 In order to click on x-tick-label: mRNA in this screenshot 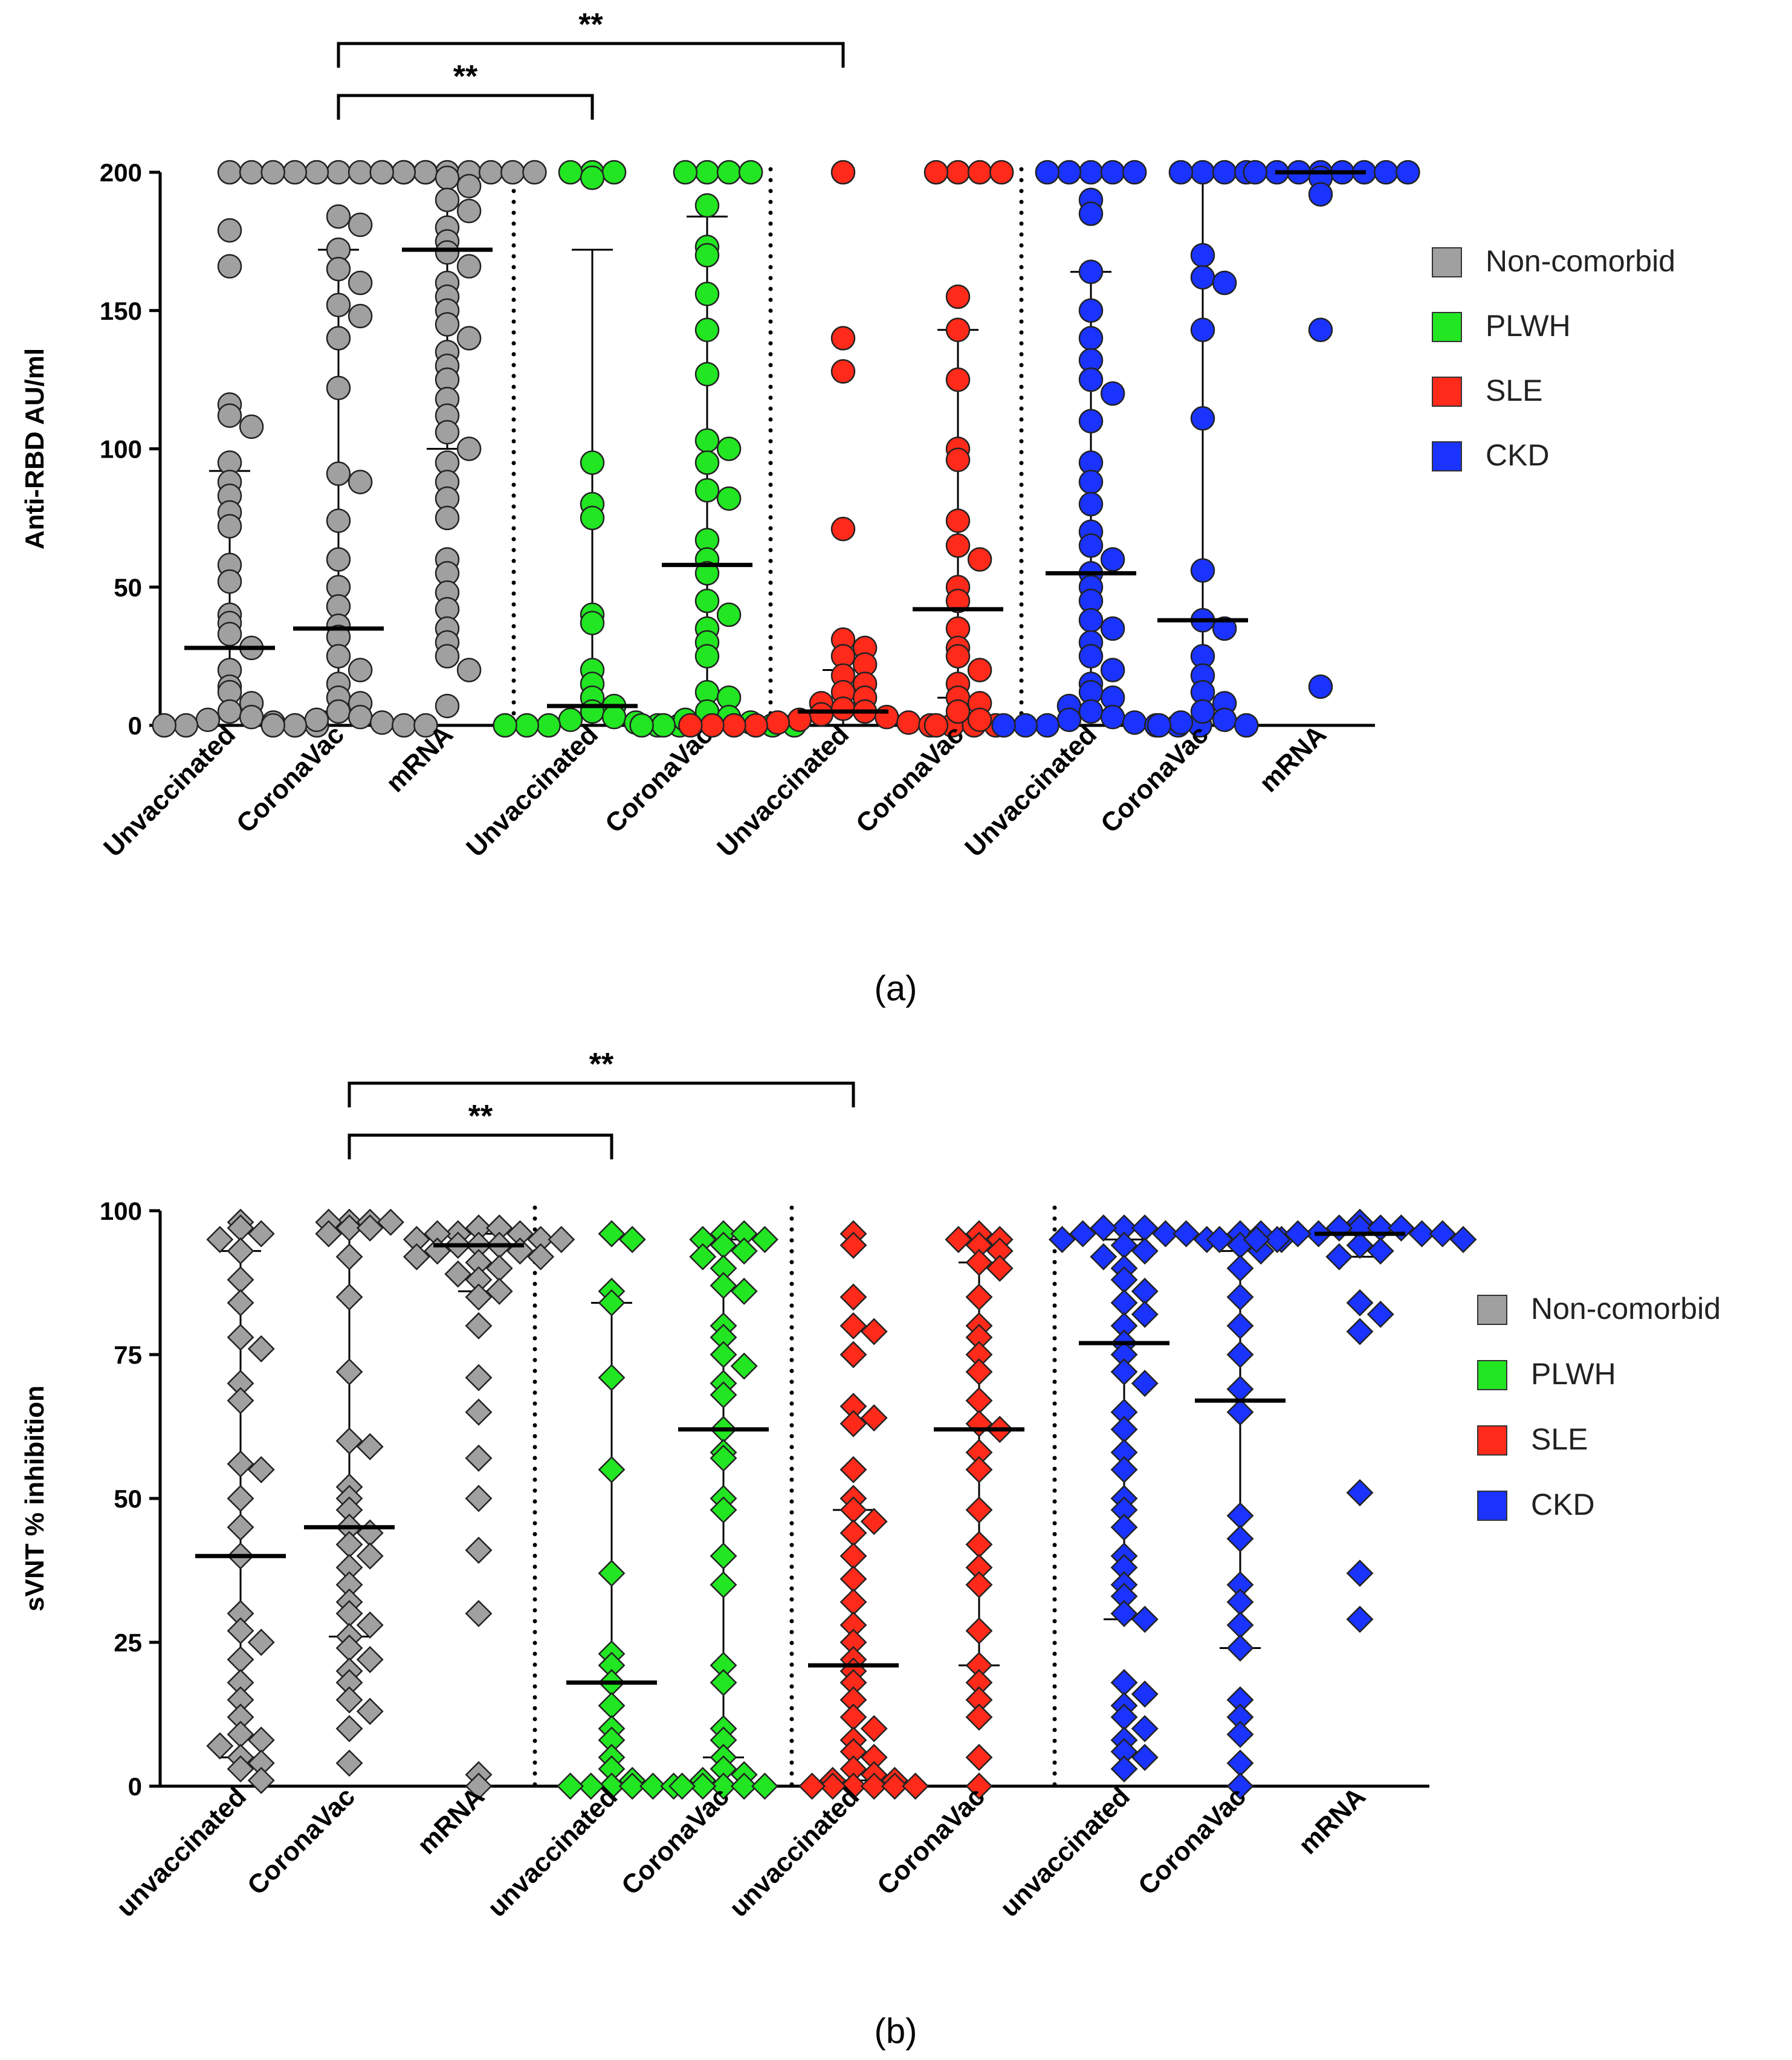, I will do `click(1332, 1821)`.